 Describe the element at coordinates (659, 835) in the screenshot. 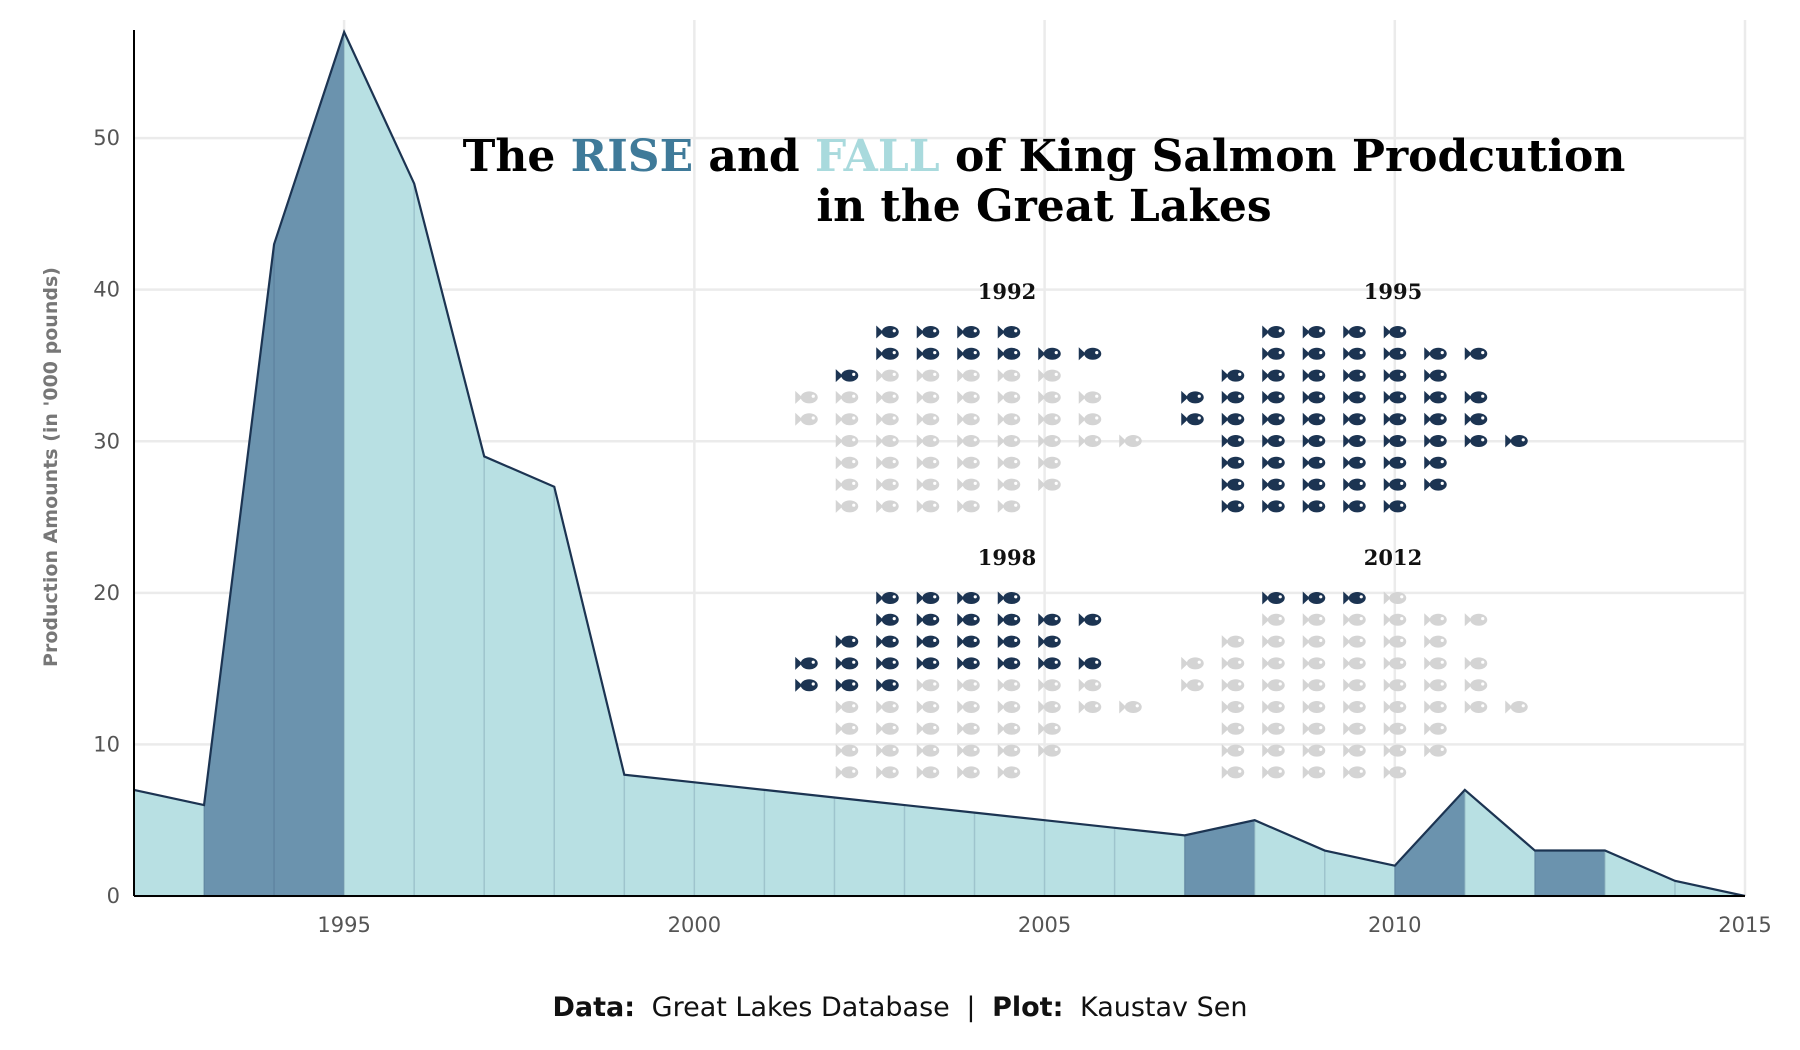

I see `area-segment` at that location.